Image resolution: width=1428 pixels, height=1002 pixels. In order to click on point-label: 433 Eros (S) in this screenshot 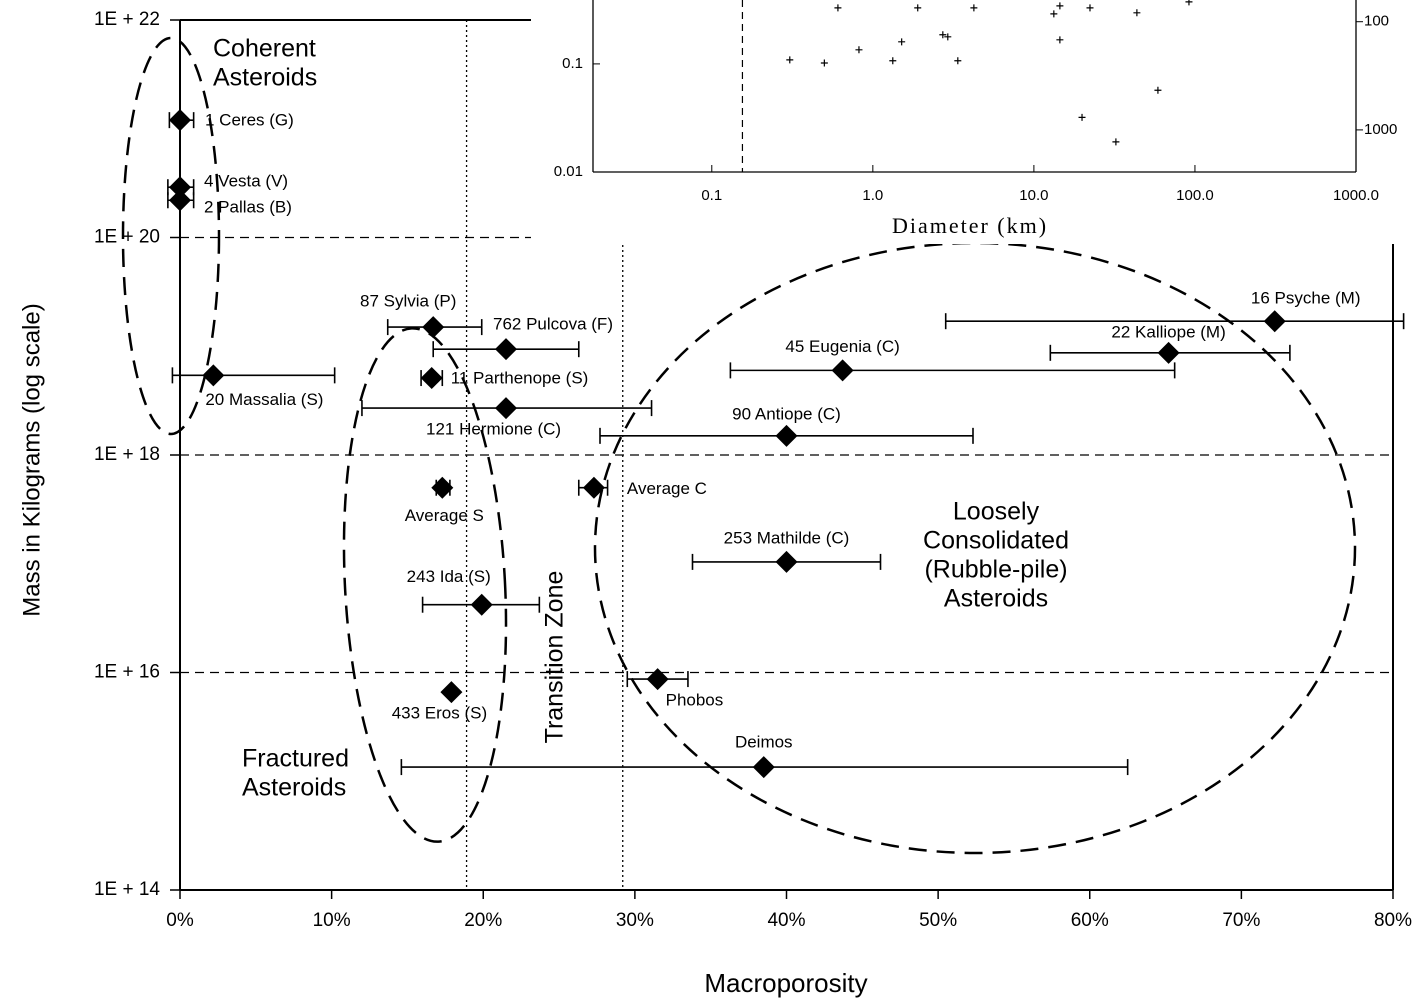, I will do `click(439, 713)`.